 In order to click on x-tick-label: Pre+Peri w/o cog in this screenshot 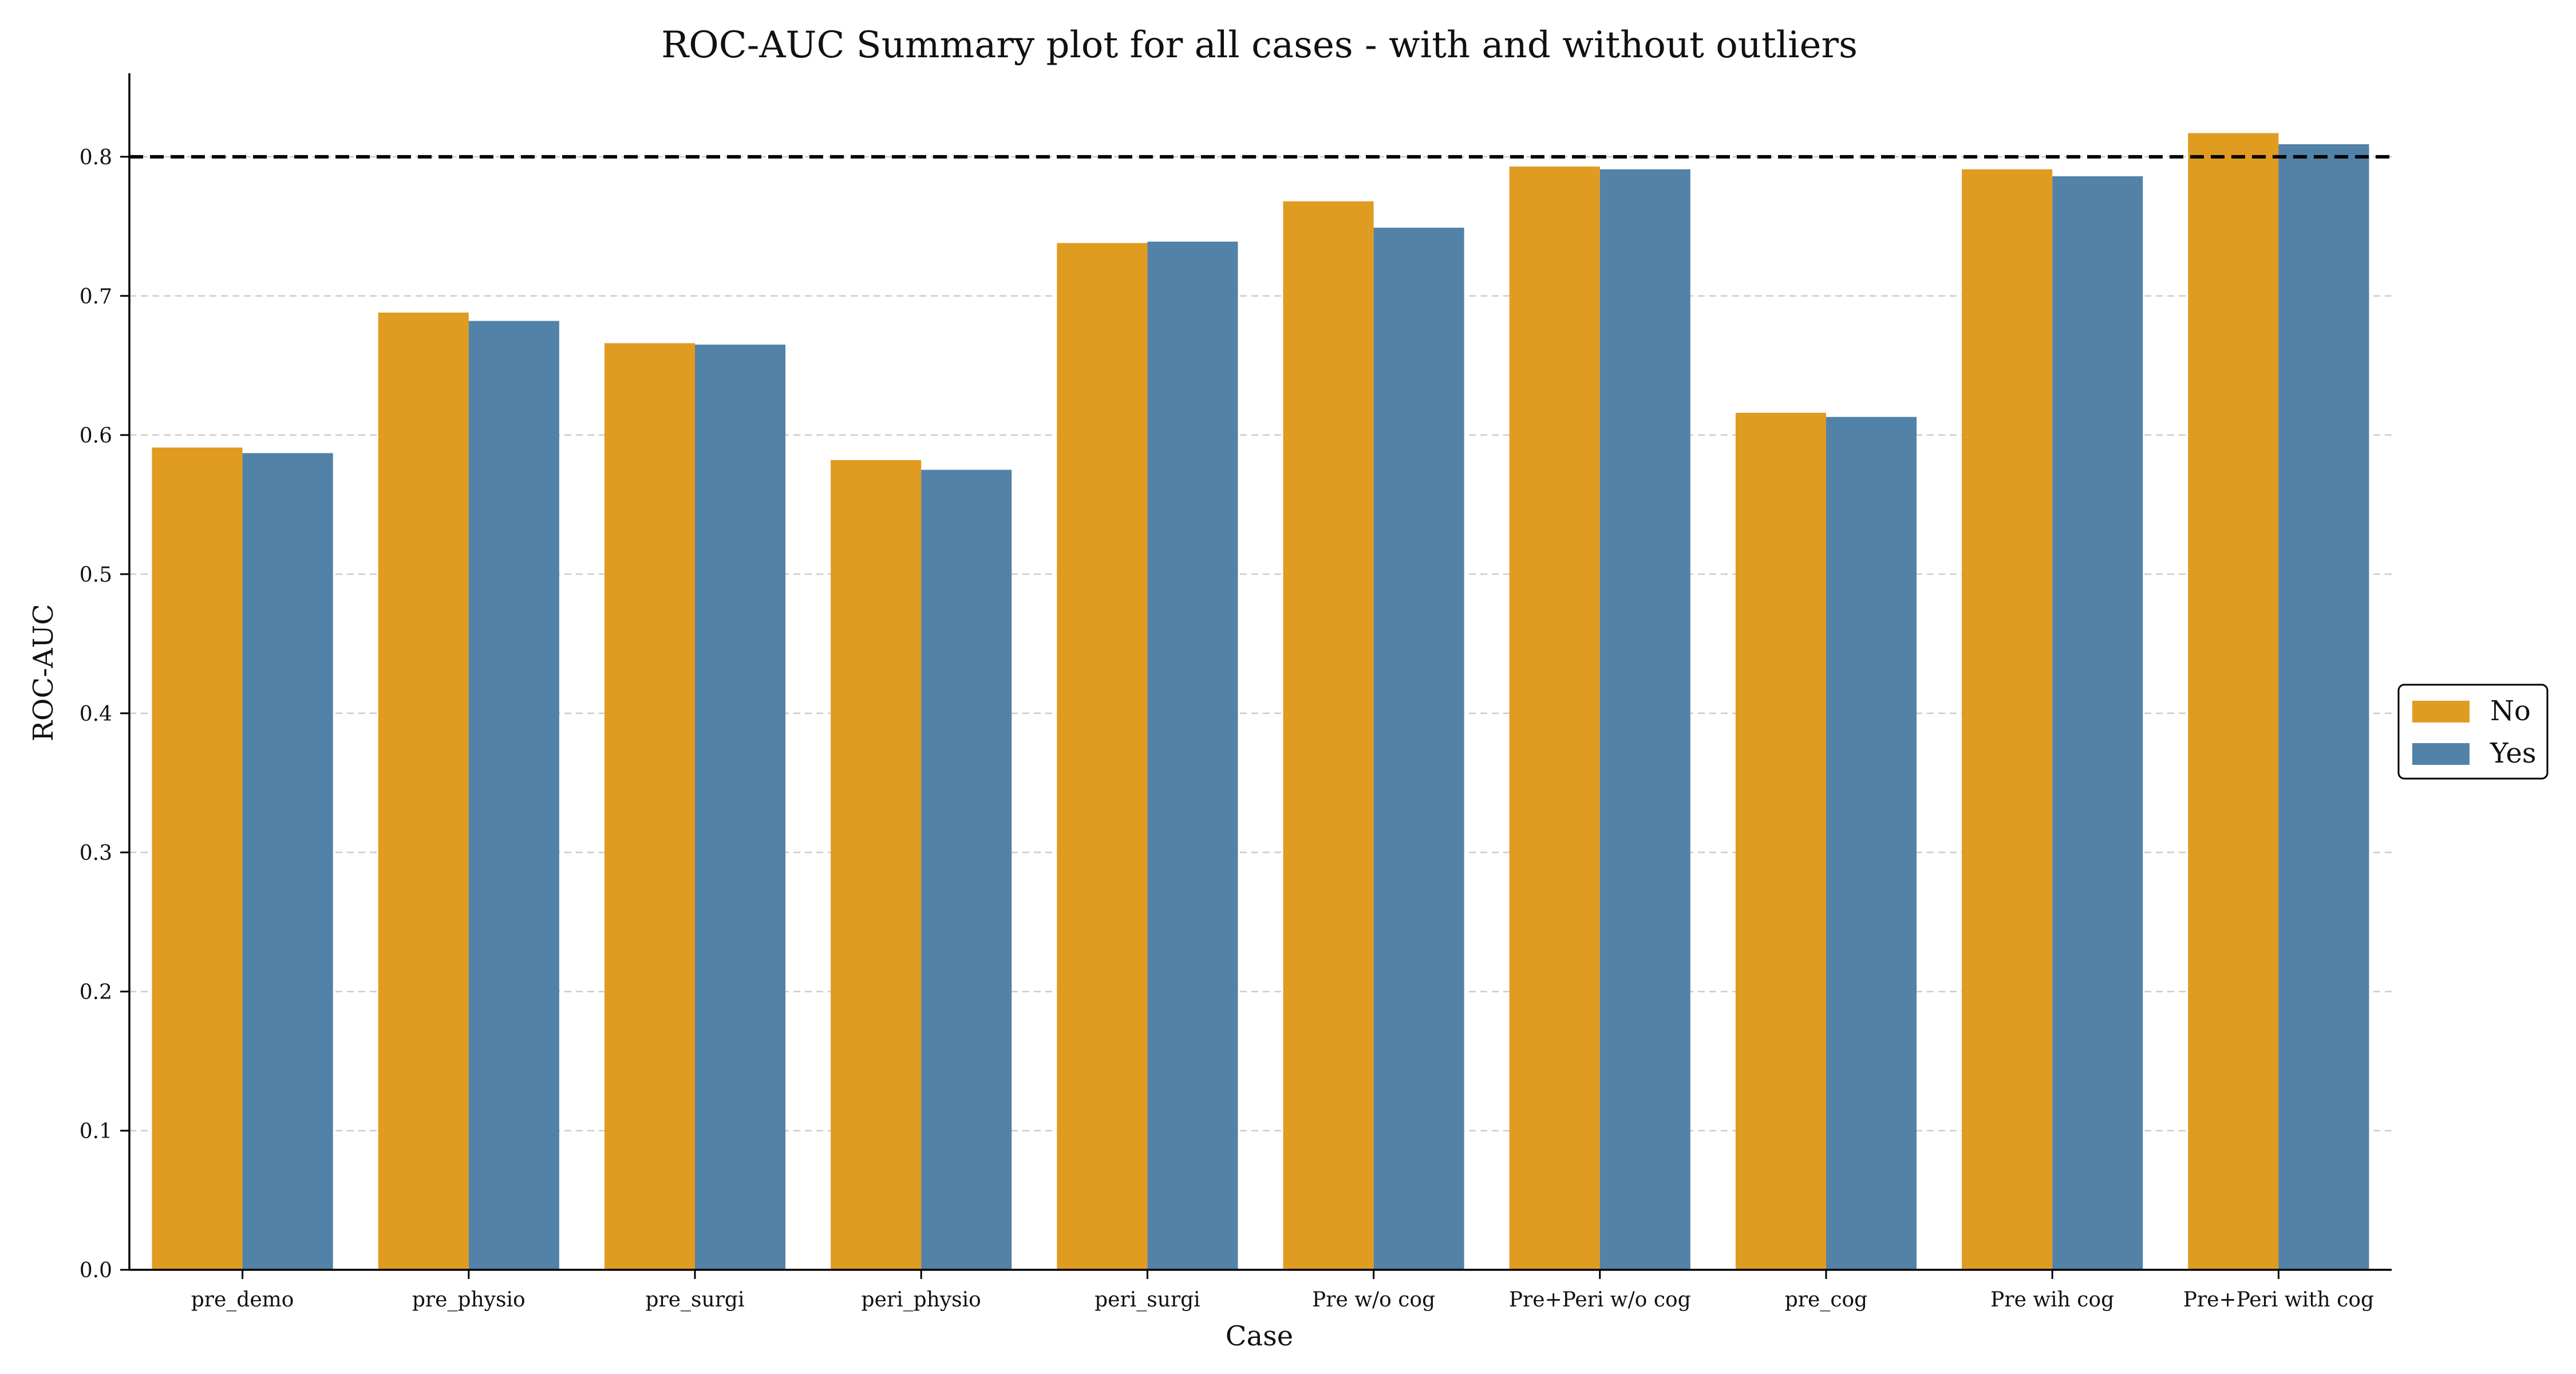, I will do `click(1600, 1300)`.